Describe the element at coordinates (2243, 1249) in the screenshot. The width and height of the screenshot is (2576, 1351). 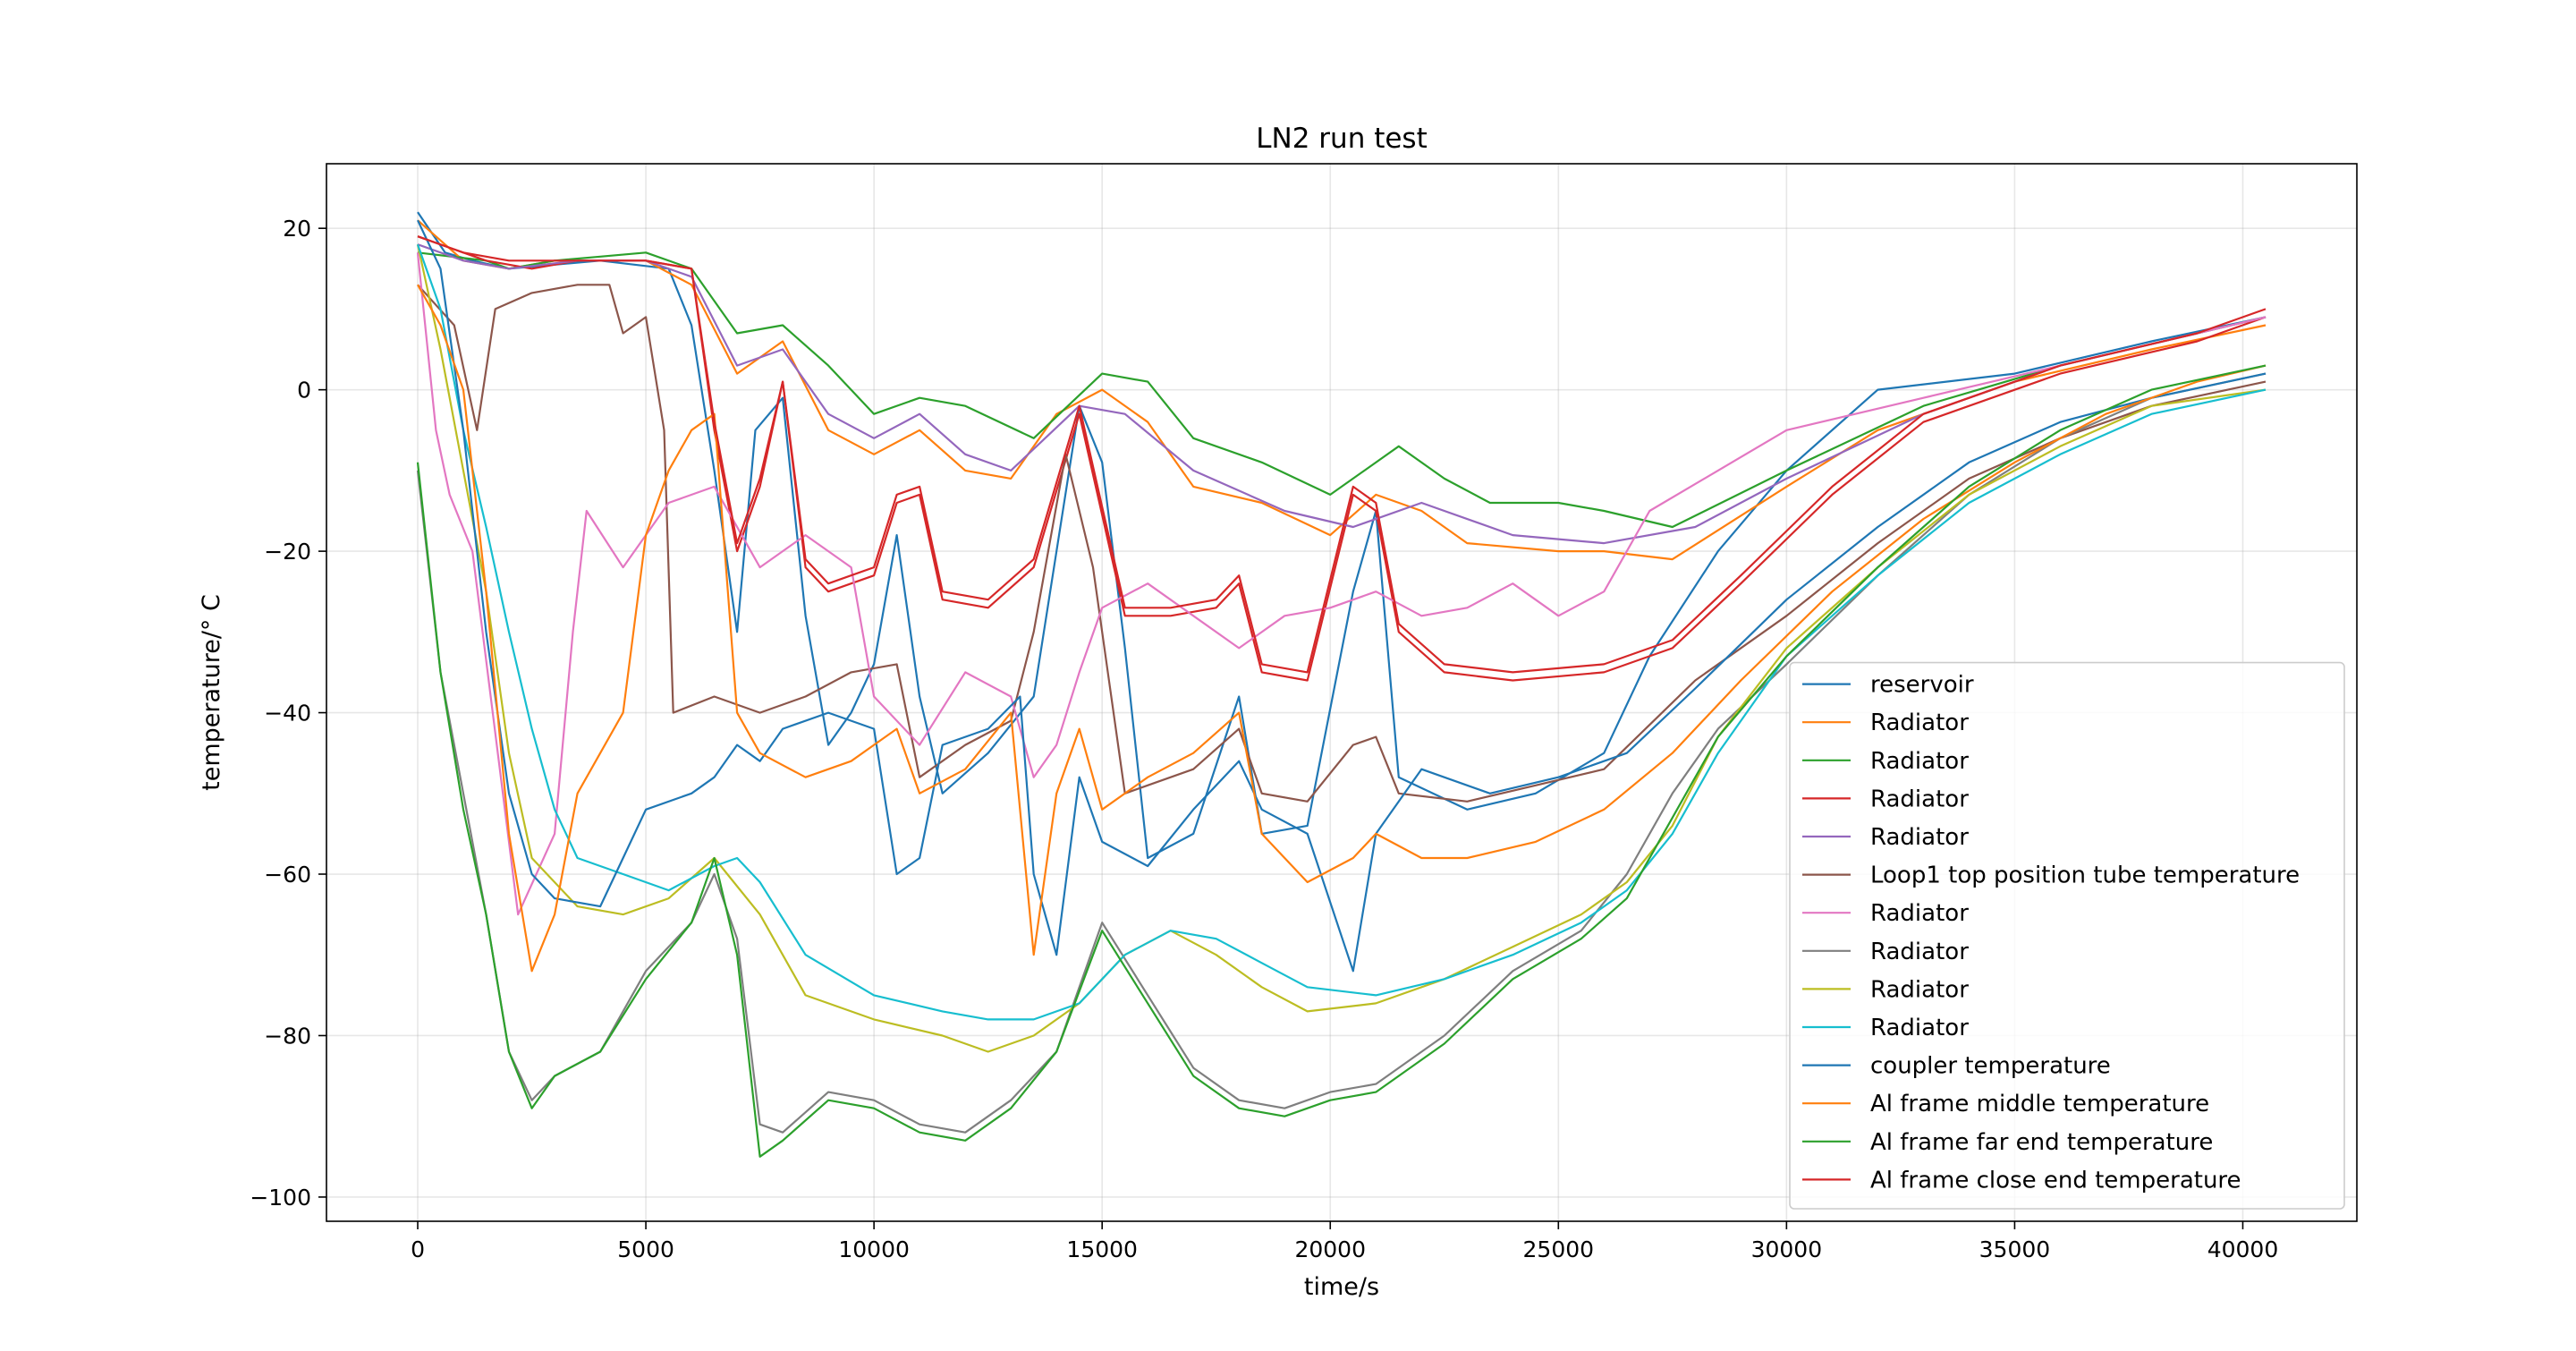
I see `x-tick-label: 40000` at that location.